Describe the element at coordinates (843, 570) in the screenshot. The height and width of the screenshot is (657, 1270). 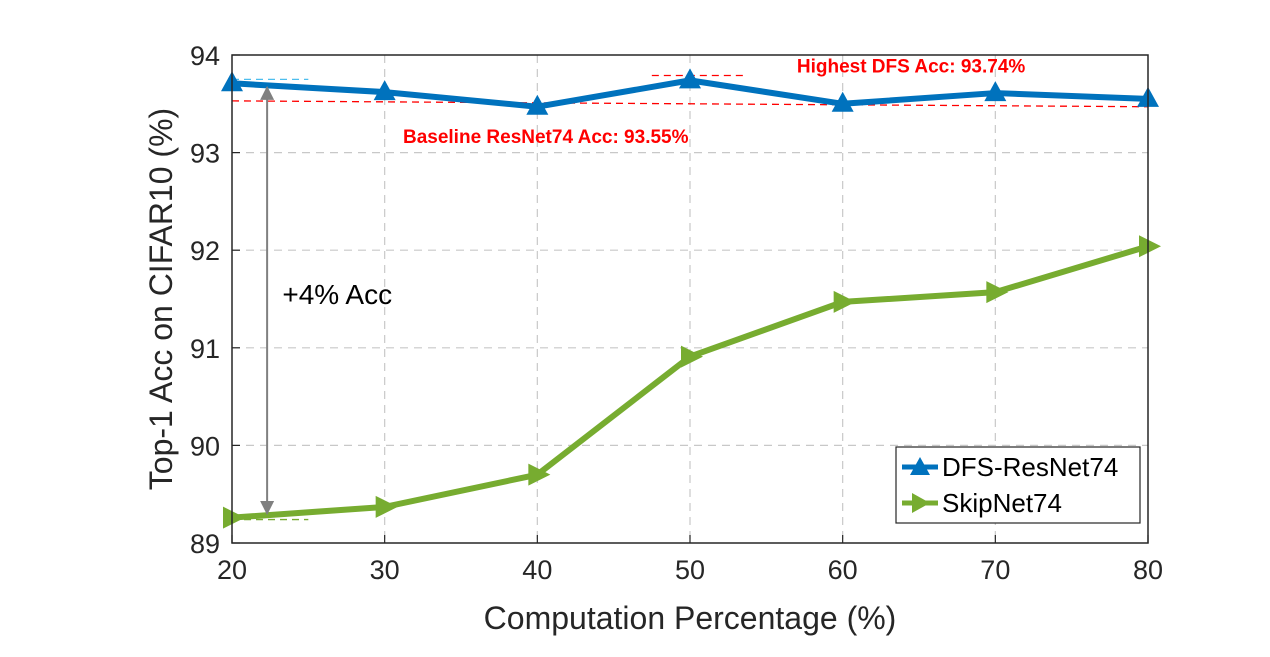
I see `x-tick-label-60: 60` at that location.